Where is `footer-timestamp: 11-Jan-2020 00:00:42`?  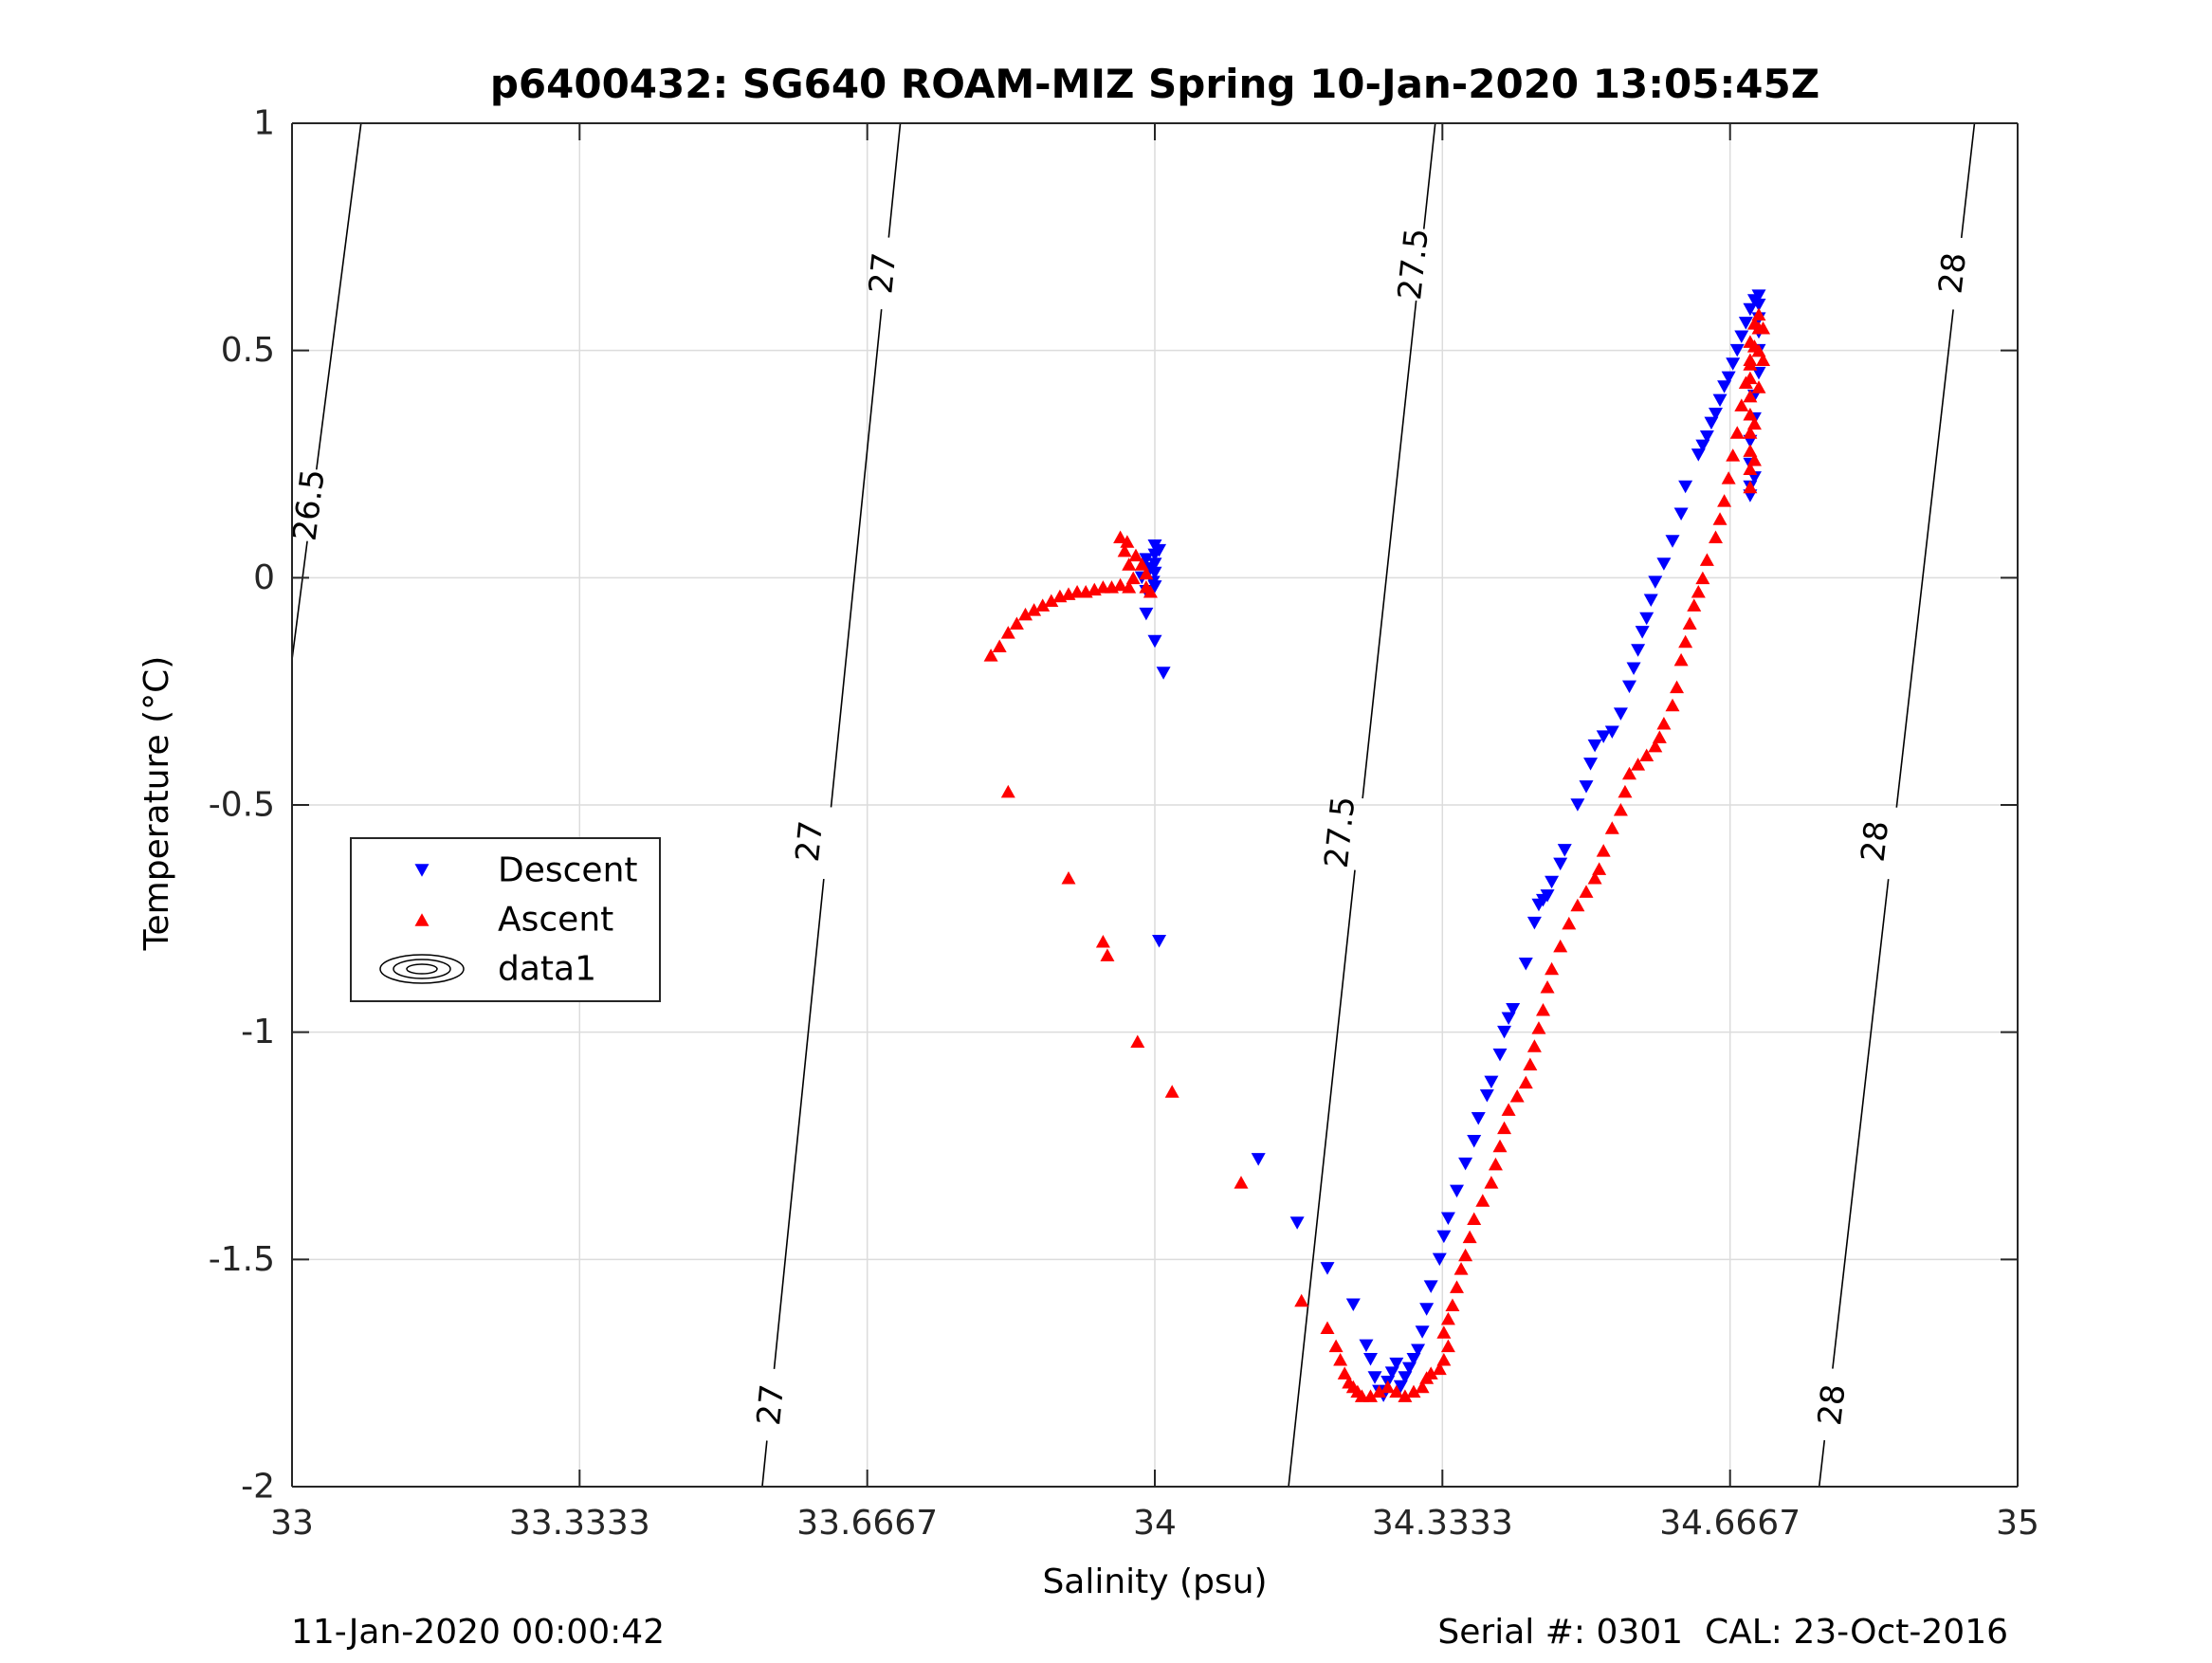
footer-timestamp: 11-Jan-2020 00:00:42 is located at coordinates (478, 1632).